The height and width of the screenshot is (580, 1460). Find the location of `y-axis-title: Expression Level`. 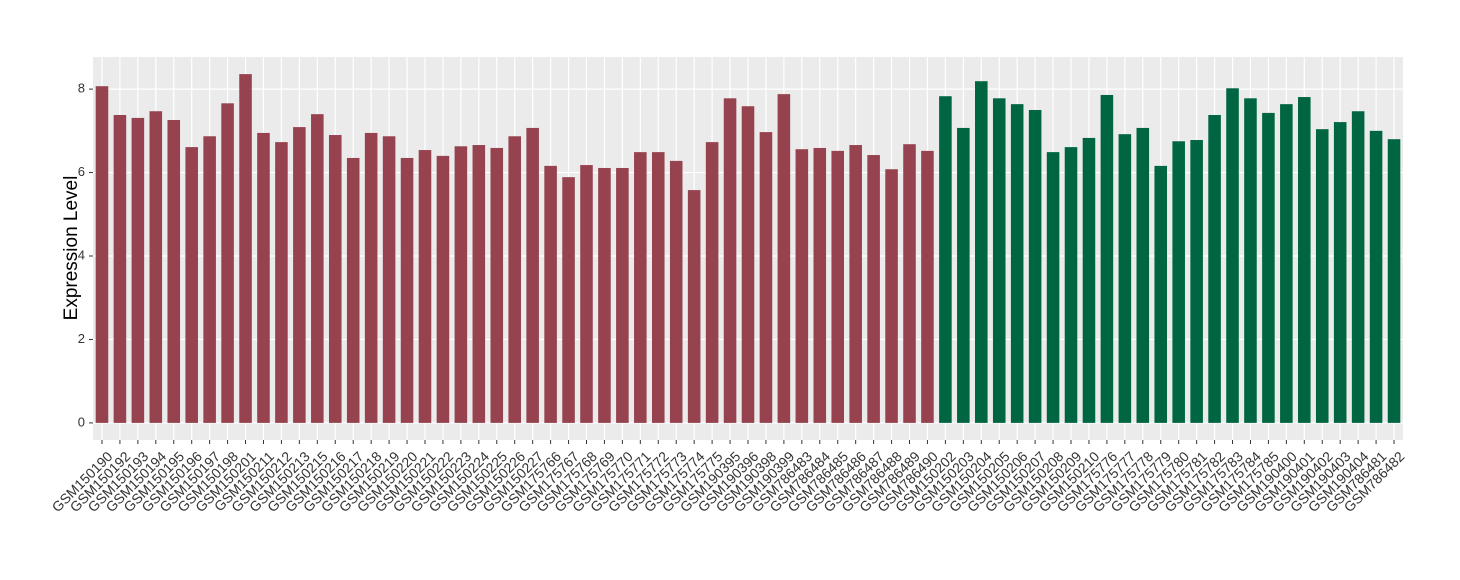

y-axis-title: Expression Level is located at coordinates (71, 248).